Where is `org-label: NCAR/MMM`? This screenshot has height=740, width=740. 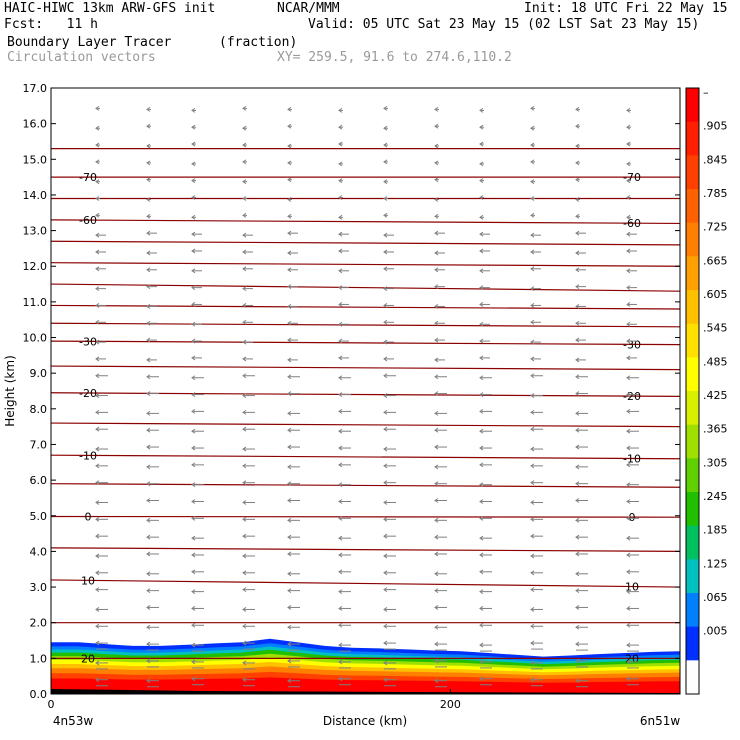
org-label: NCAR/MMM is located at coordinates (308, 8).